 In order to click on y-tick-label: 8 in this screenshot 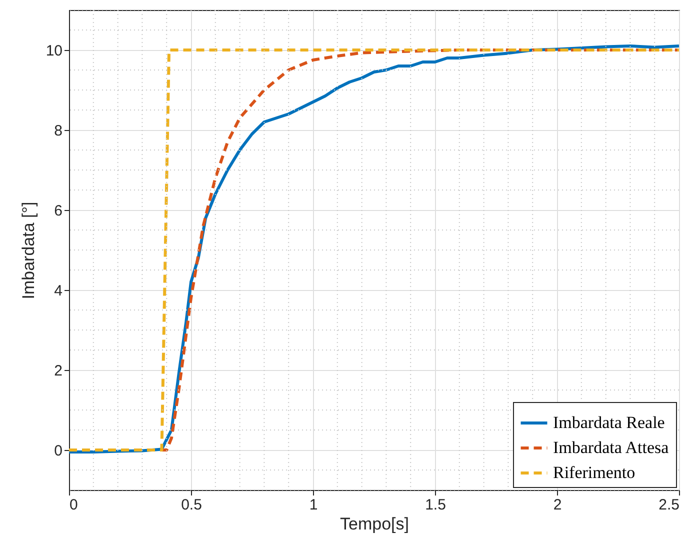, I will do `click(58, 131)`.